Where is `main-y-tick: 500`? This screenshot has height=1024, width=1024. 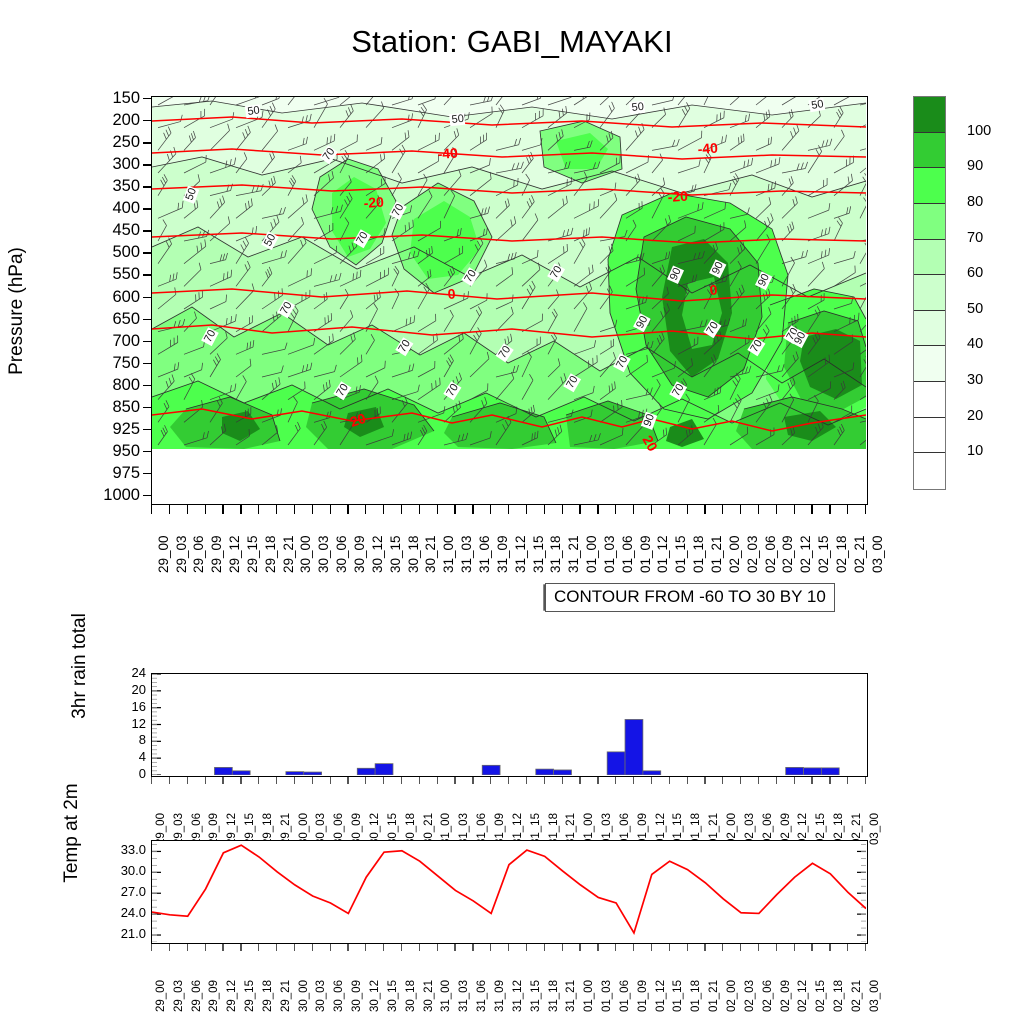
main-y-tick: 500 is located at coordinates (126, 252).